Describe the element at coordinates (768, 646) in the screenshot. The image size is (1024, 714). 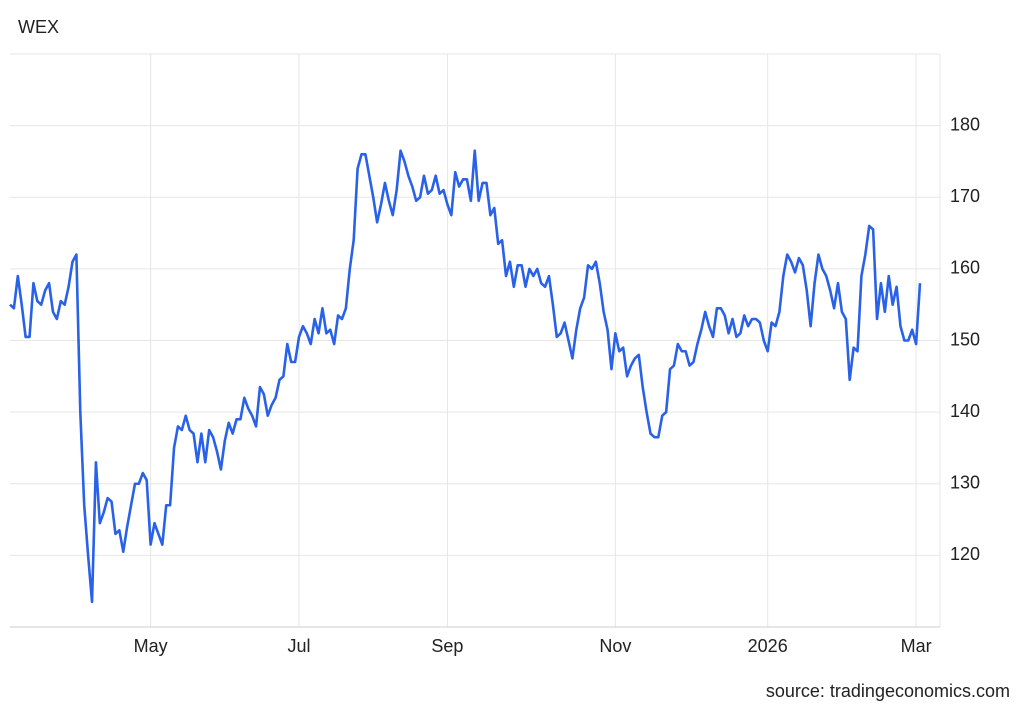
I see `x-tick-label: 2026` at that location.